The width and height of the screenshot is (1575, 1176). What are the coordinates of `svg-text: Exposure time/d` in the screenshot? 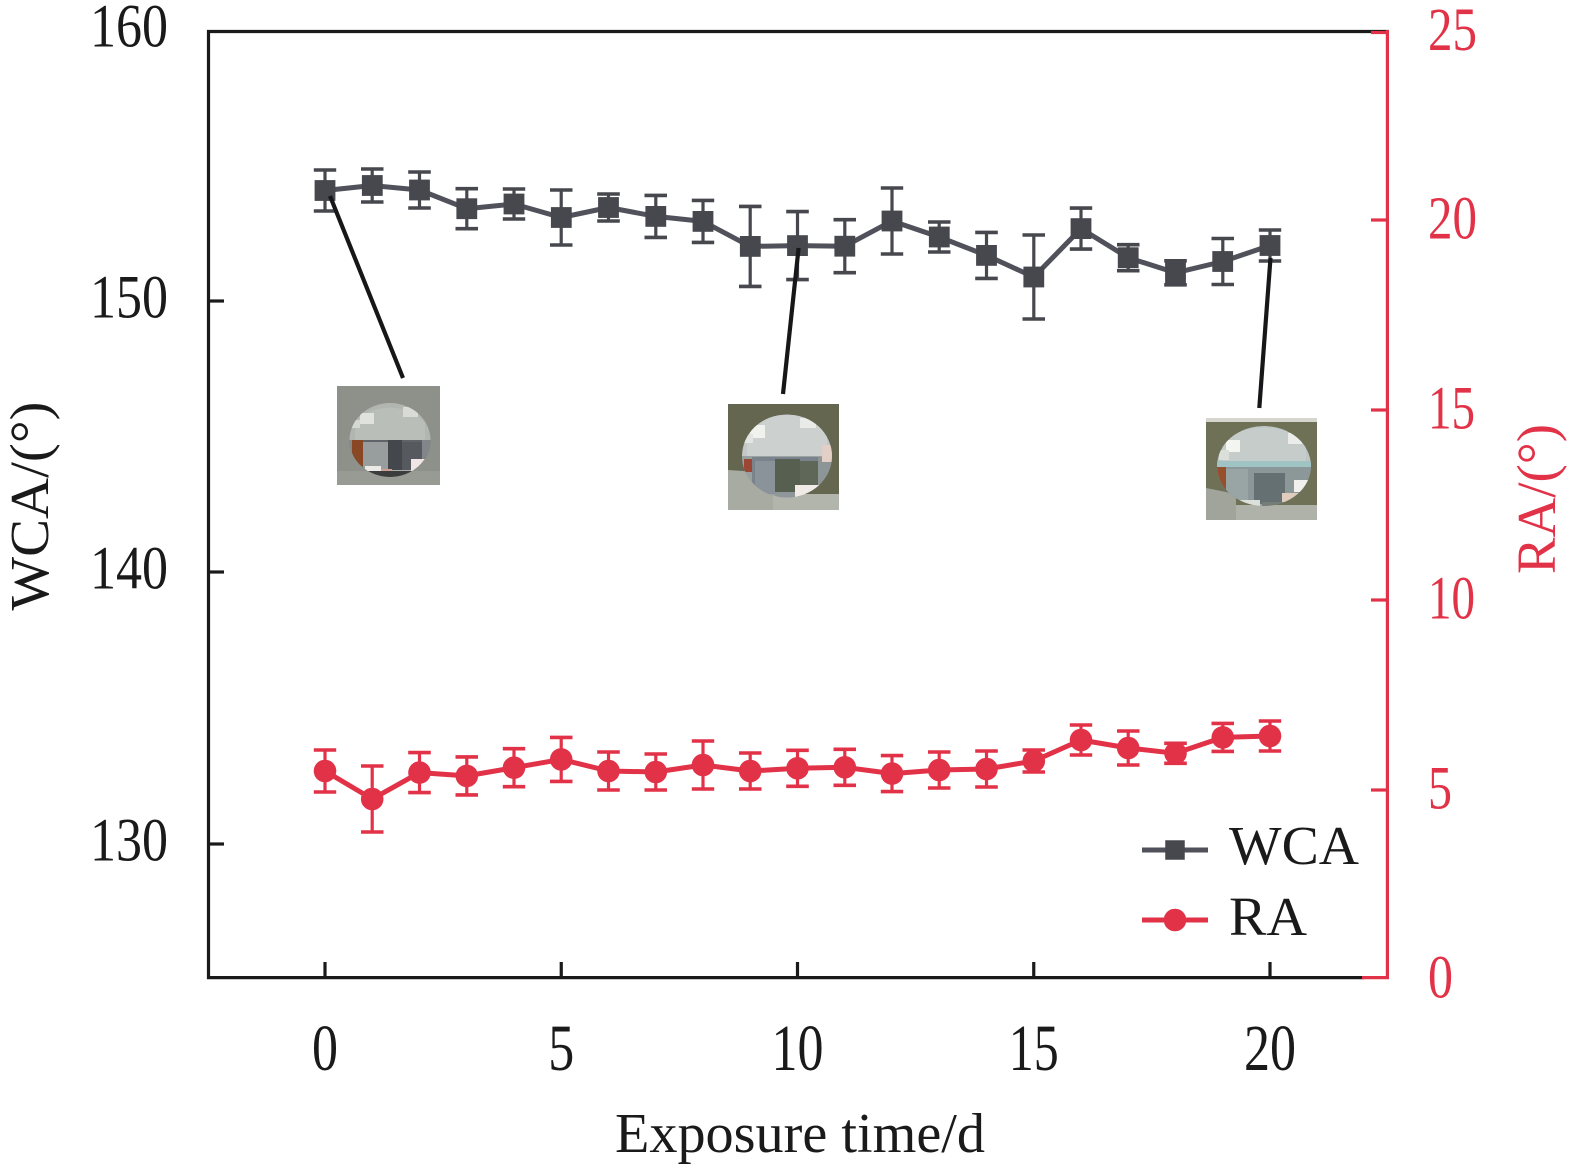 It's located at (800, 1134).